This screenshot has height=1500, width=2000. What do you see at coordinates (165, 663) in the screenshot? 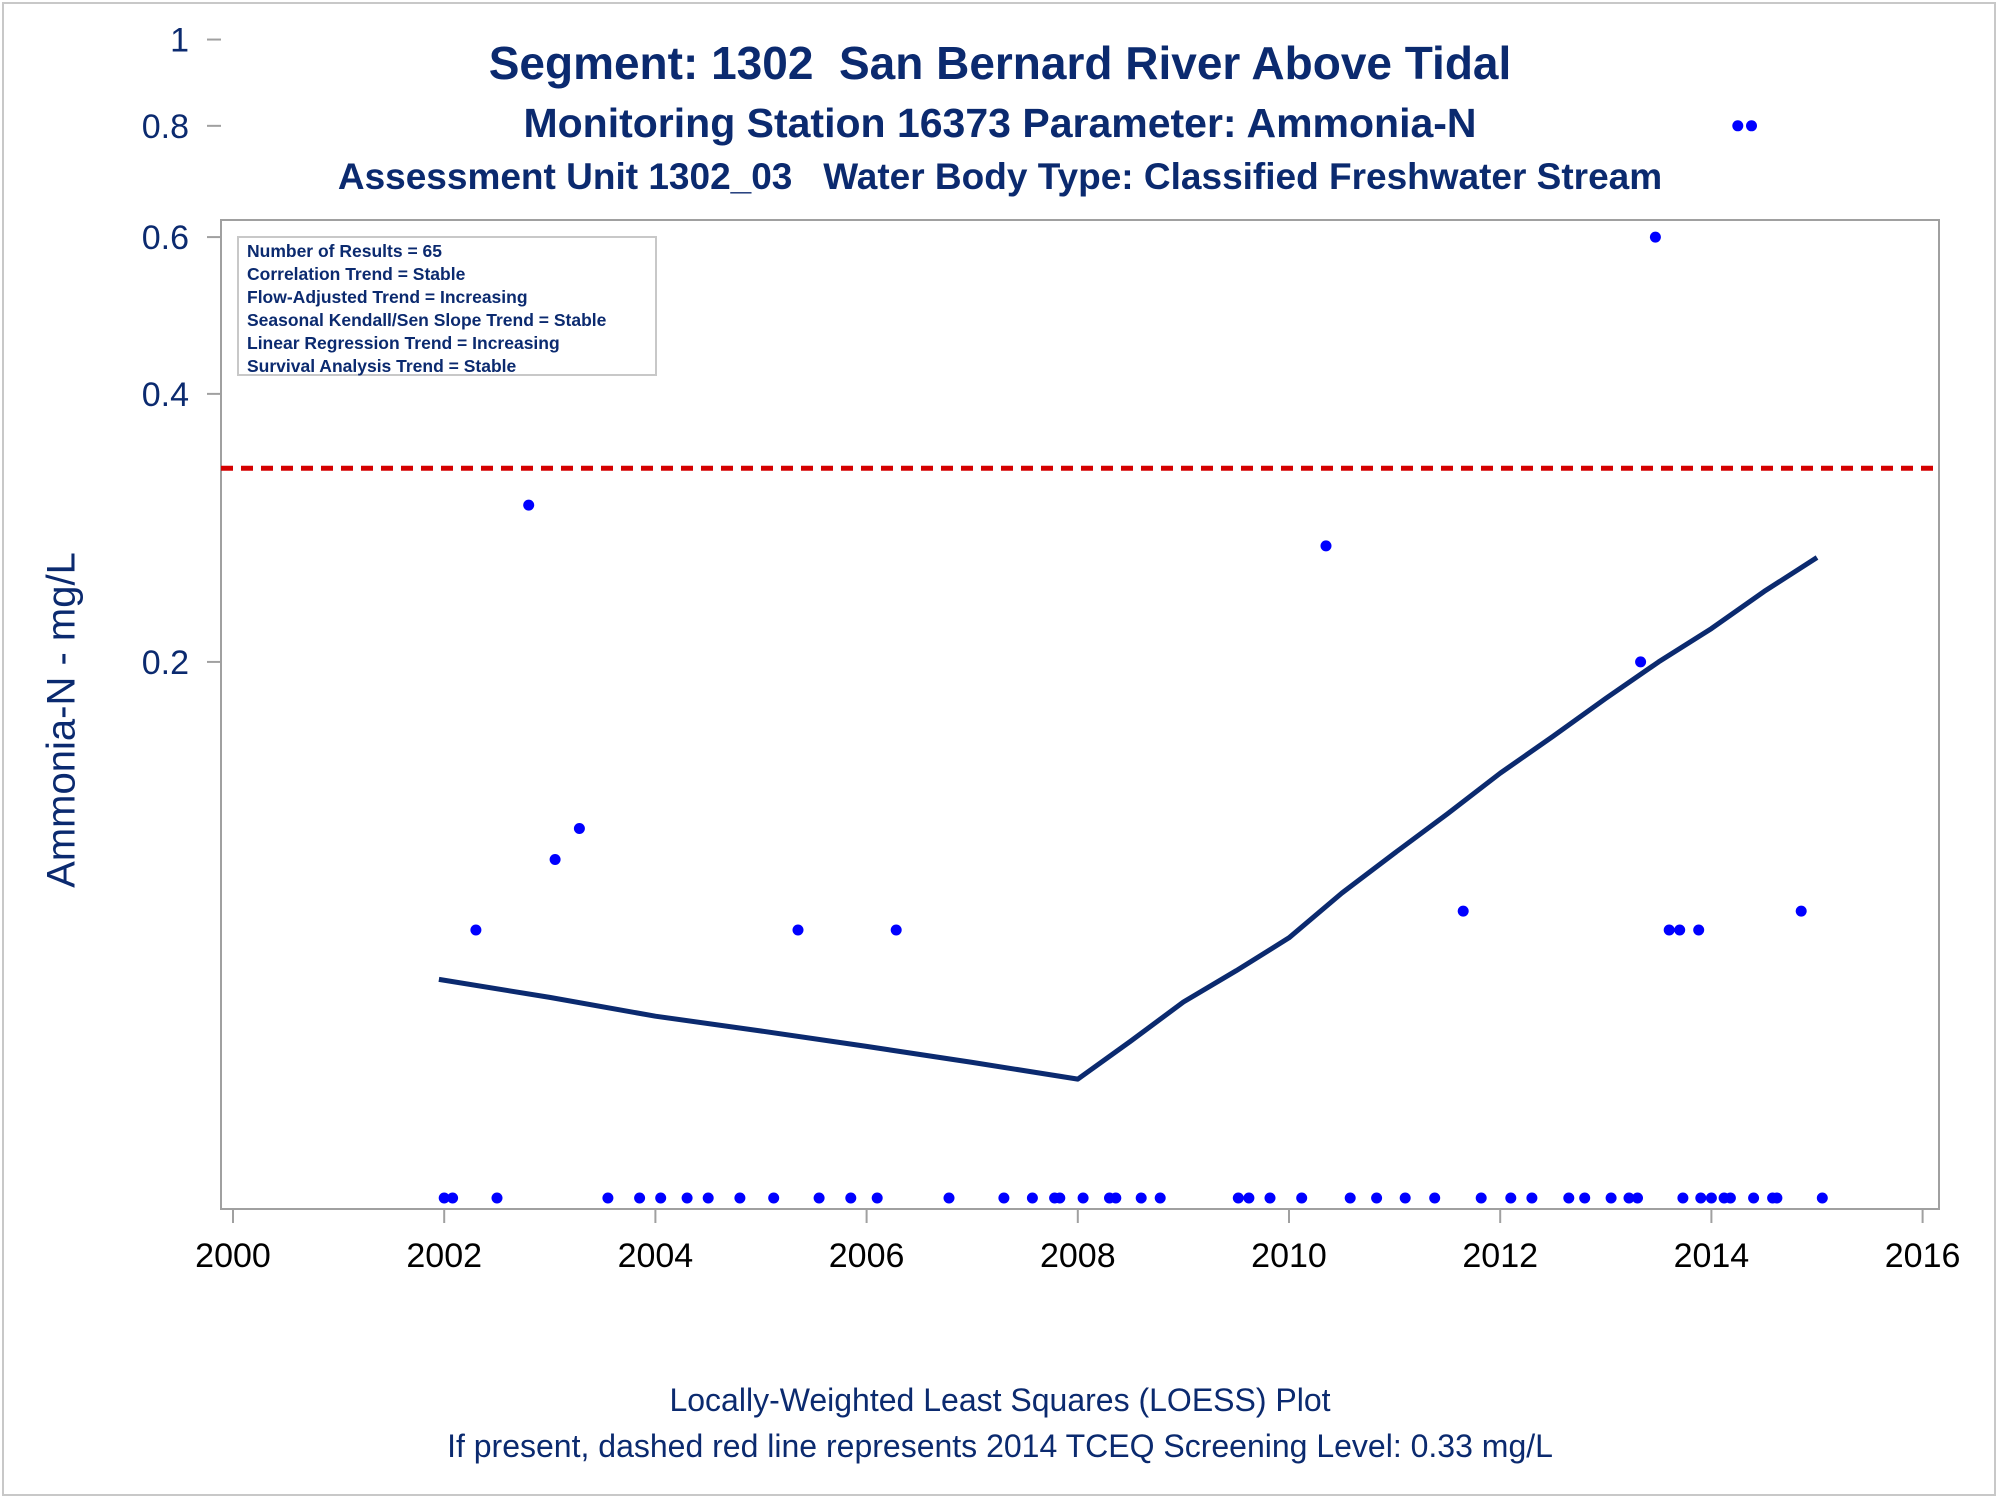
I see `y-tick-label: 0.2` at bounding box center [165, 663].